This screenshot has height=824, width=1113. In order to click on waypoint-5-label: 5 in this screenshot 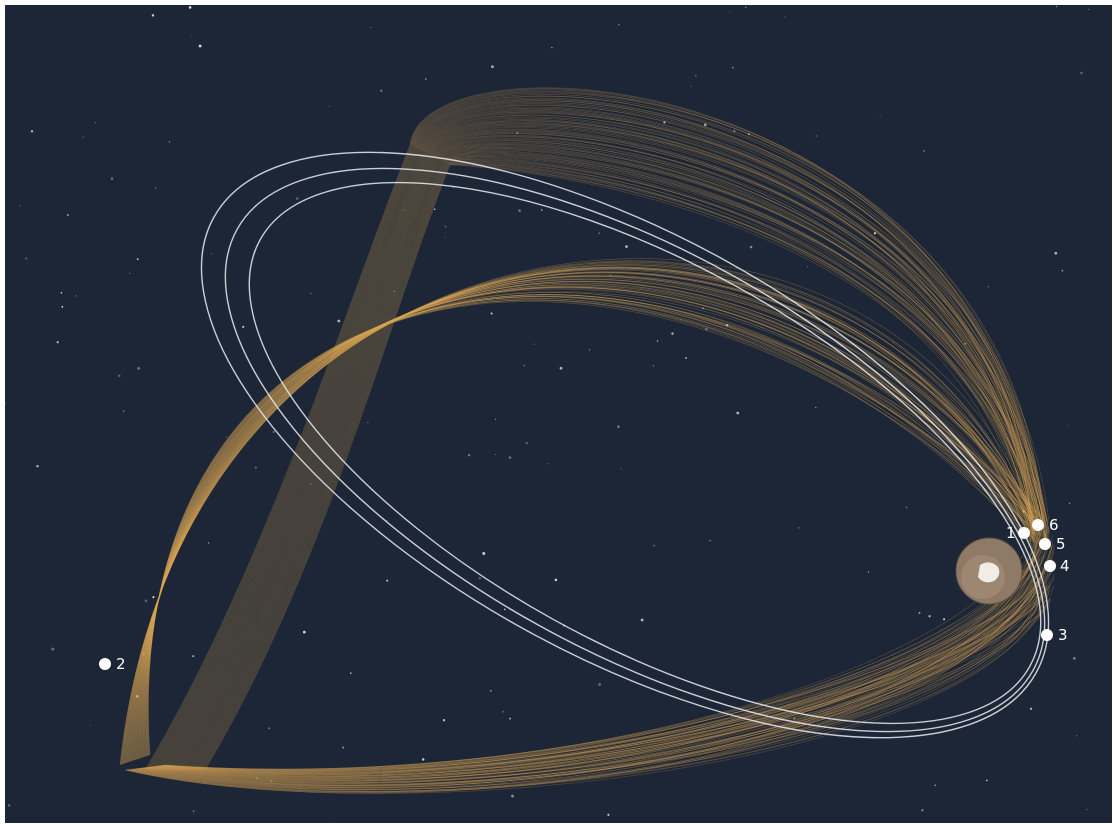, I will do `click(1061, 544)`.